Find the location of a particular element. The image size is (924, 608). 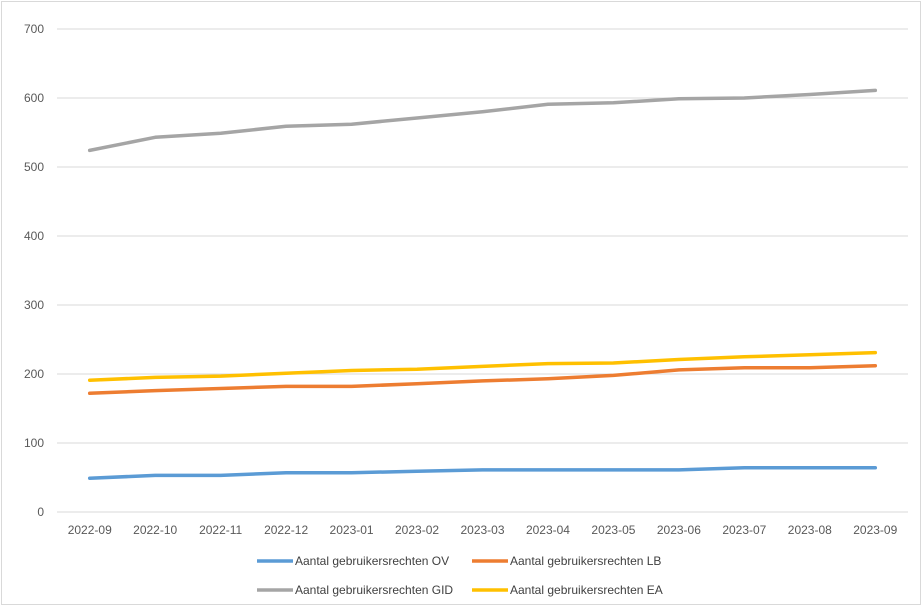

x-tick-label: 2022-12 is located at coordinates (286, 530).